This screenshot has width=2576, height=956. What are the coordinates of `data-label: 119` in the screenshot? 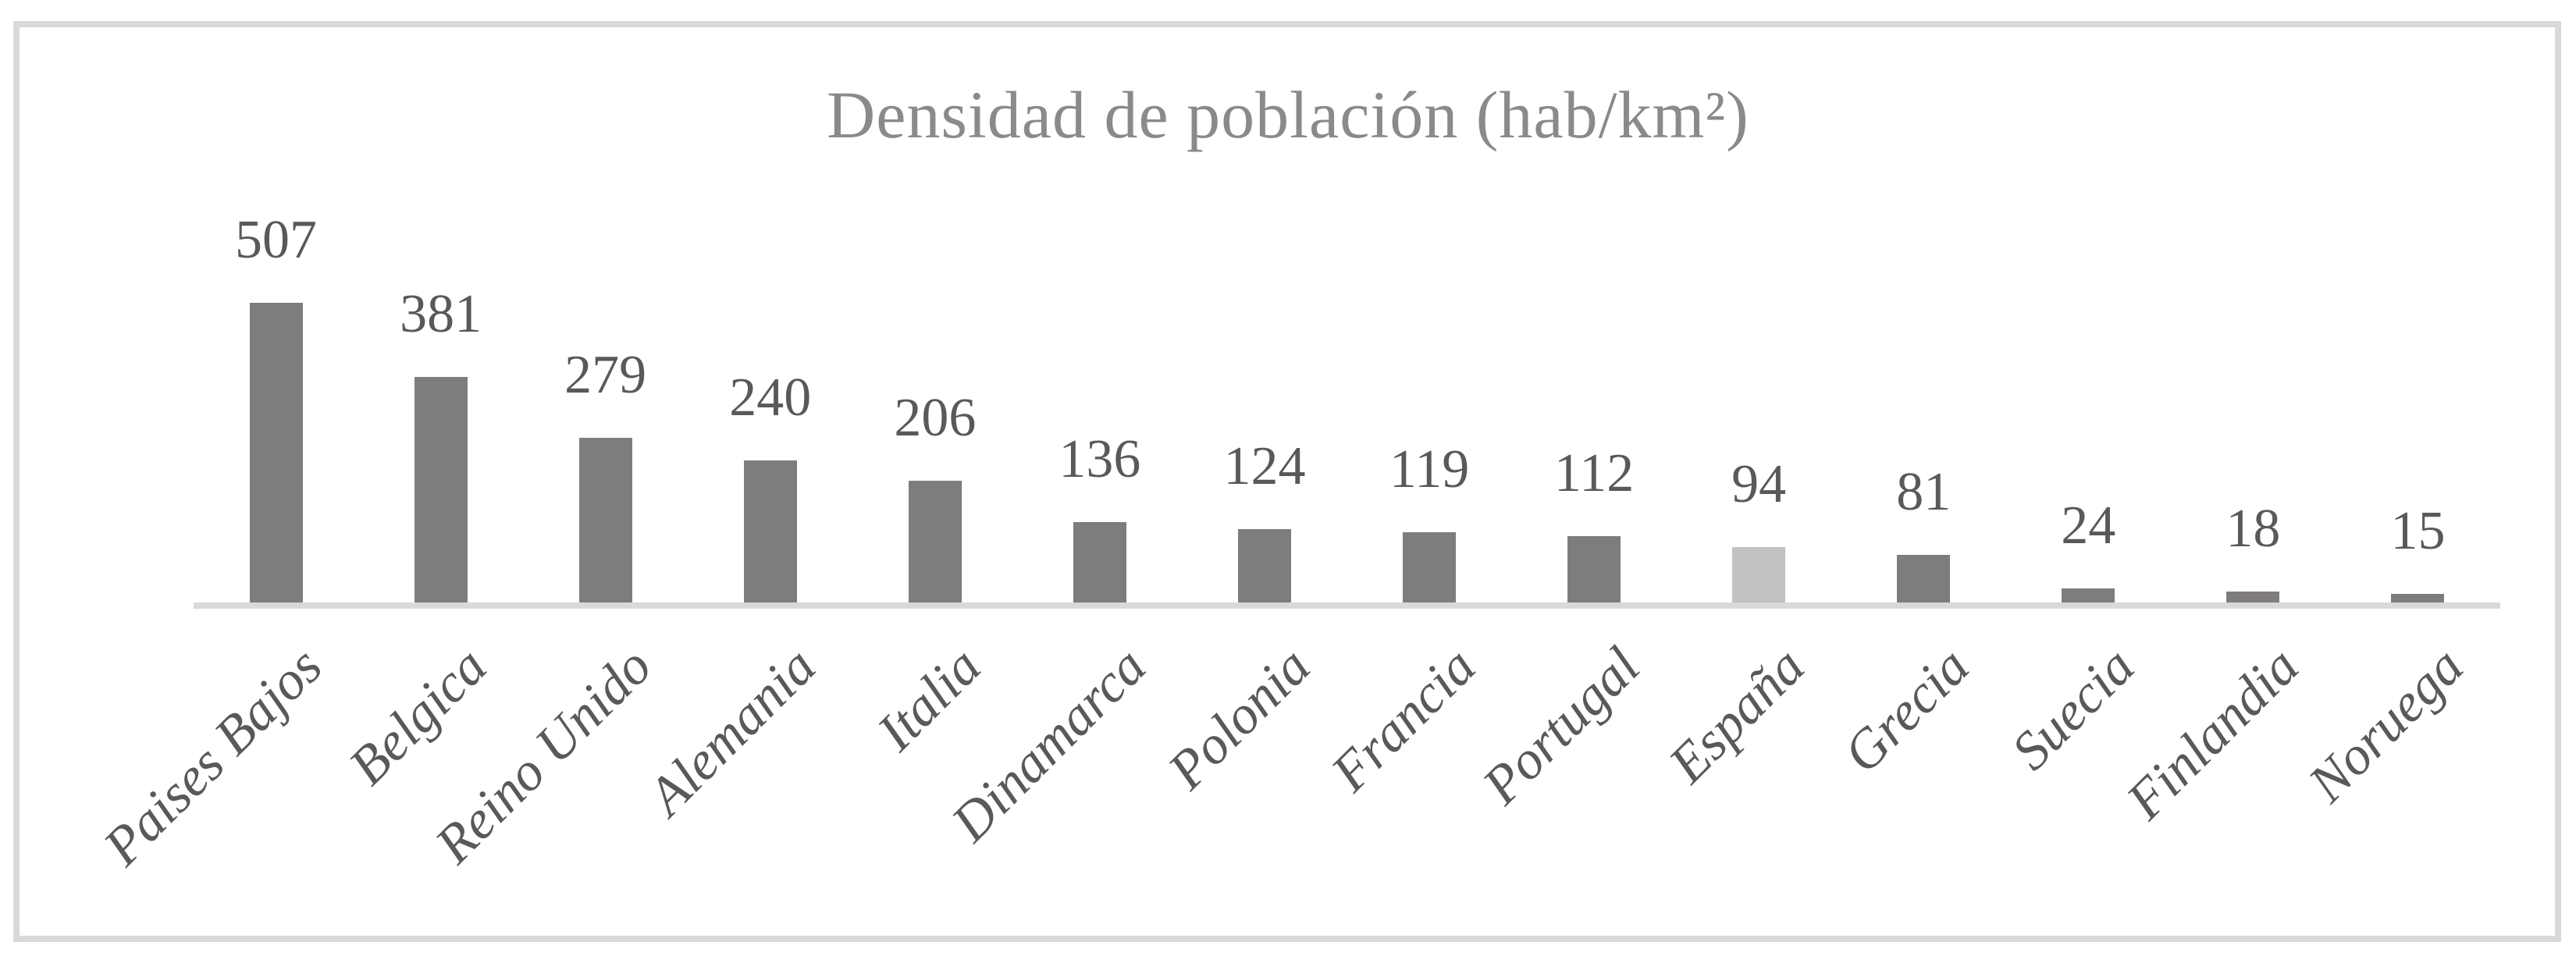 It's located at (1429, 469).